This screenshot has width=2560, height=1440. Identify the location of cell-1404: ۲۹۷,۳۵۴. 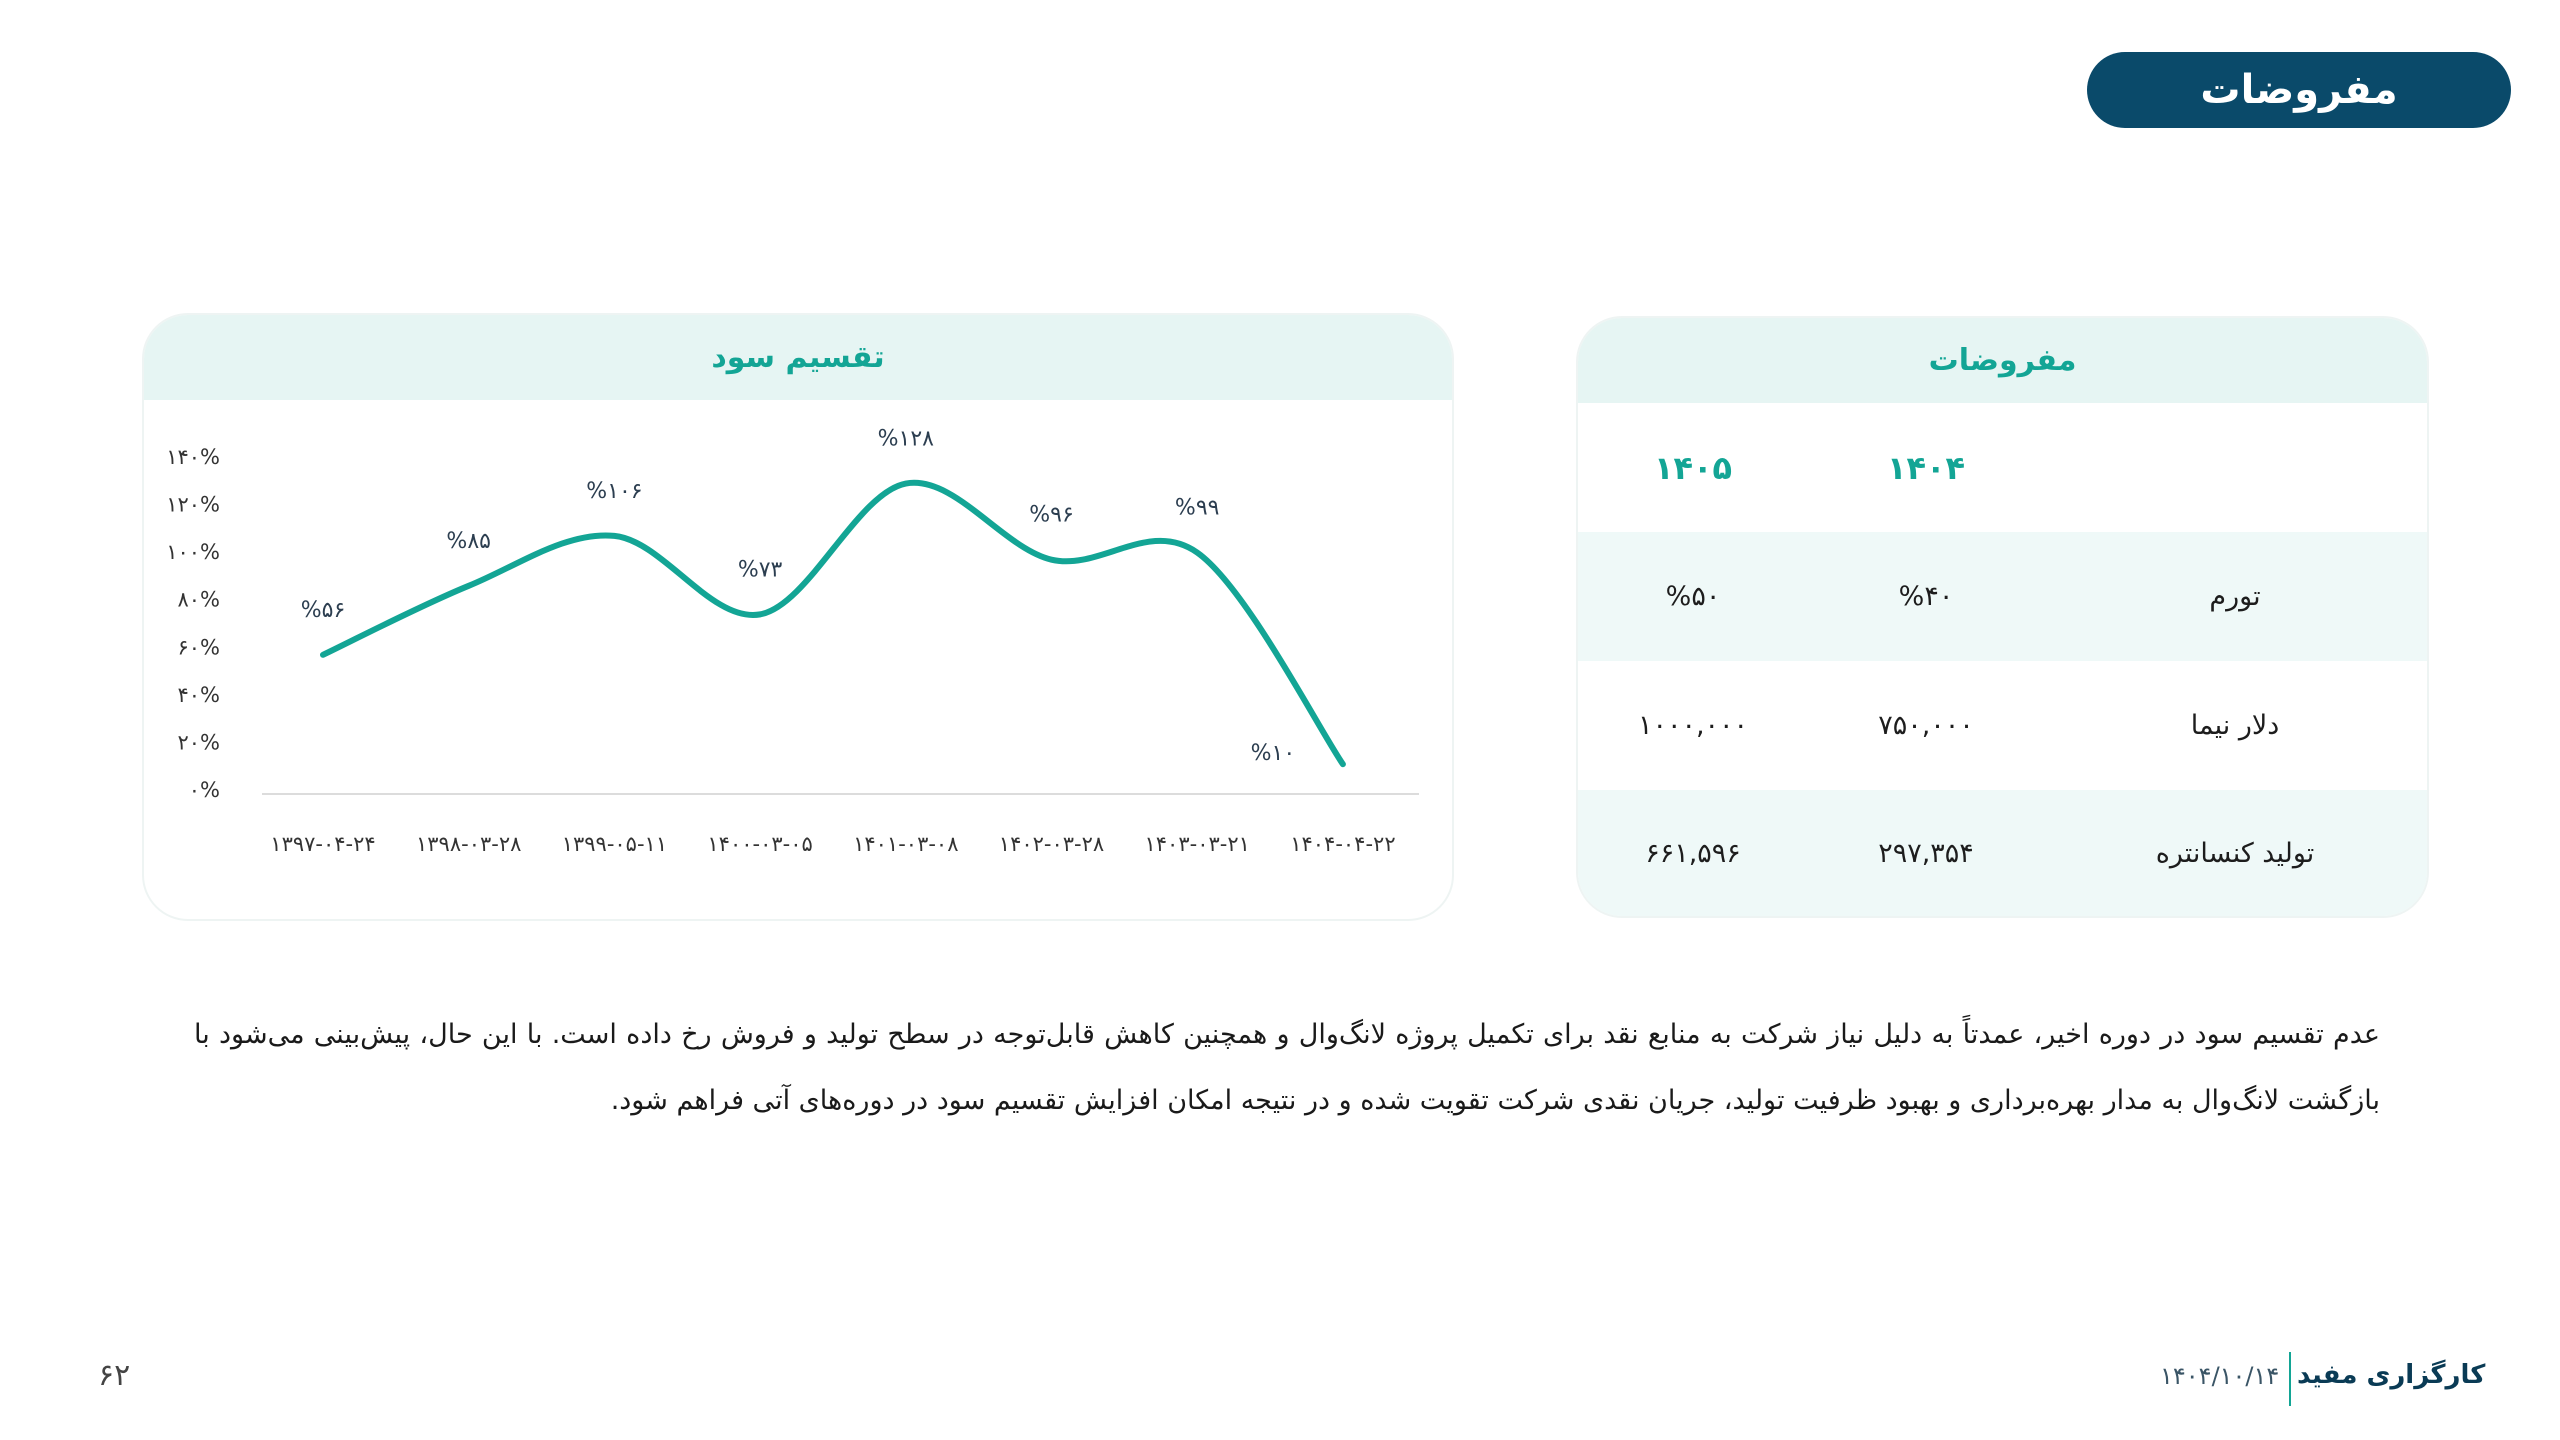
(1926, 853).